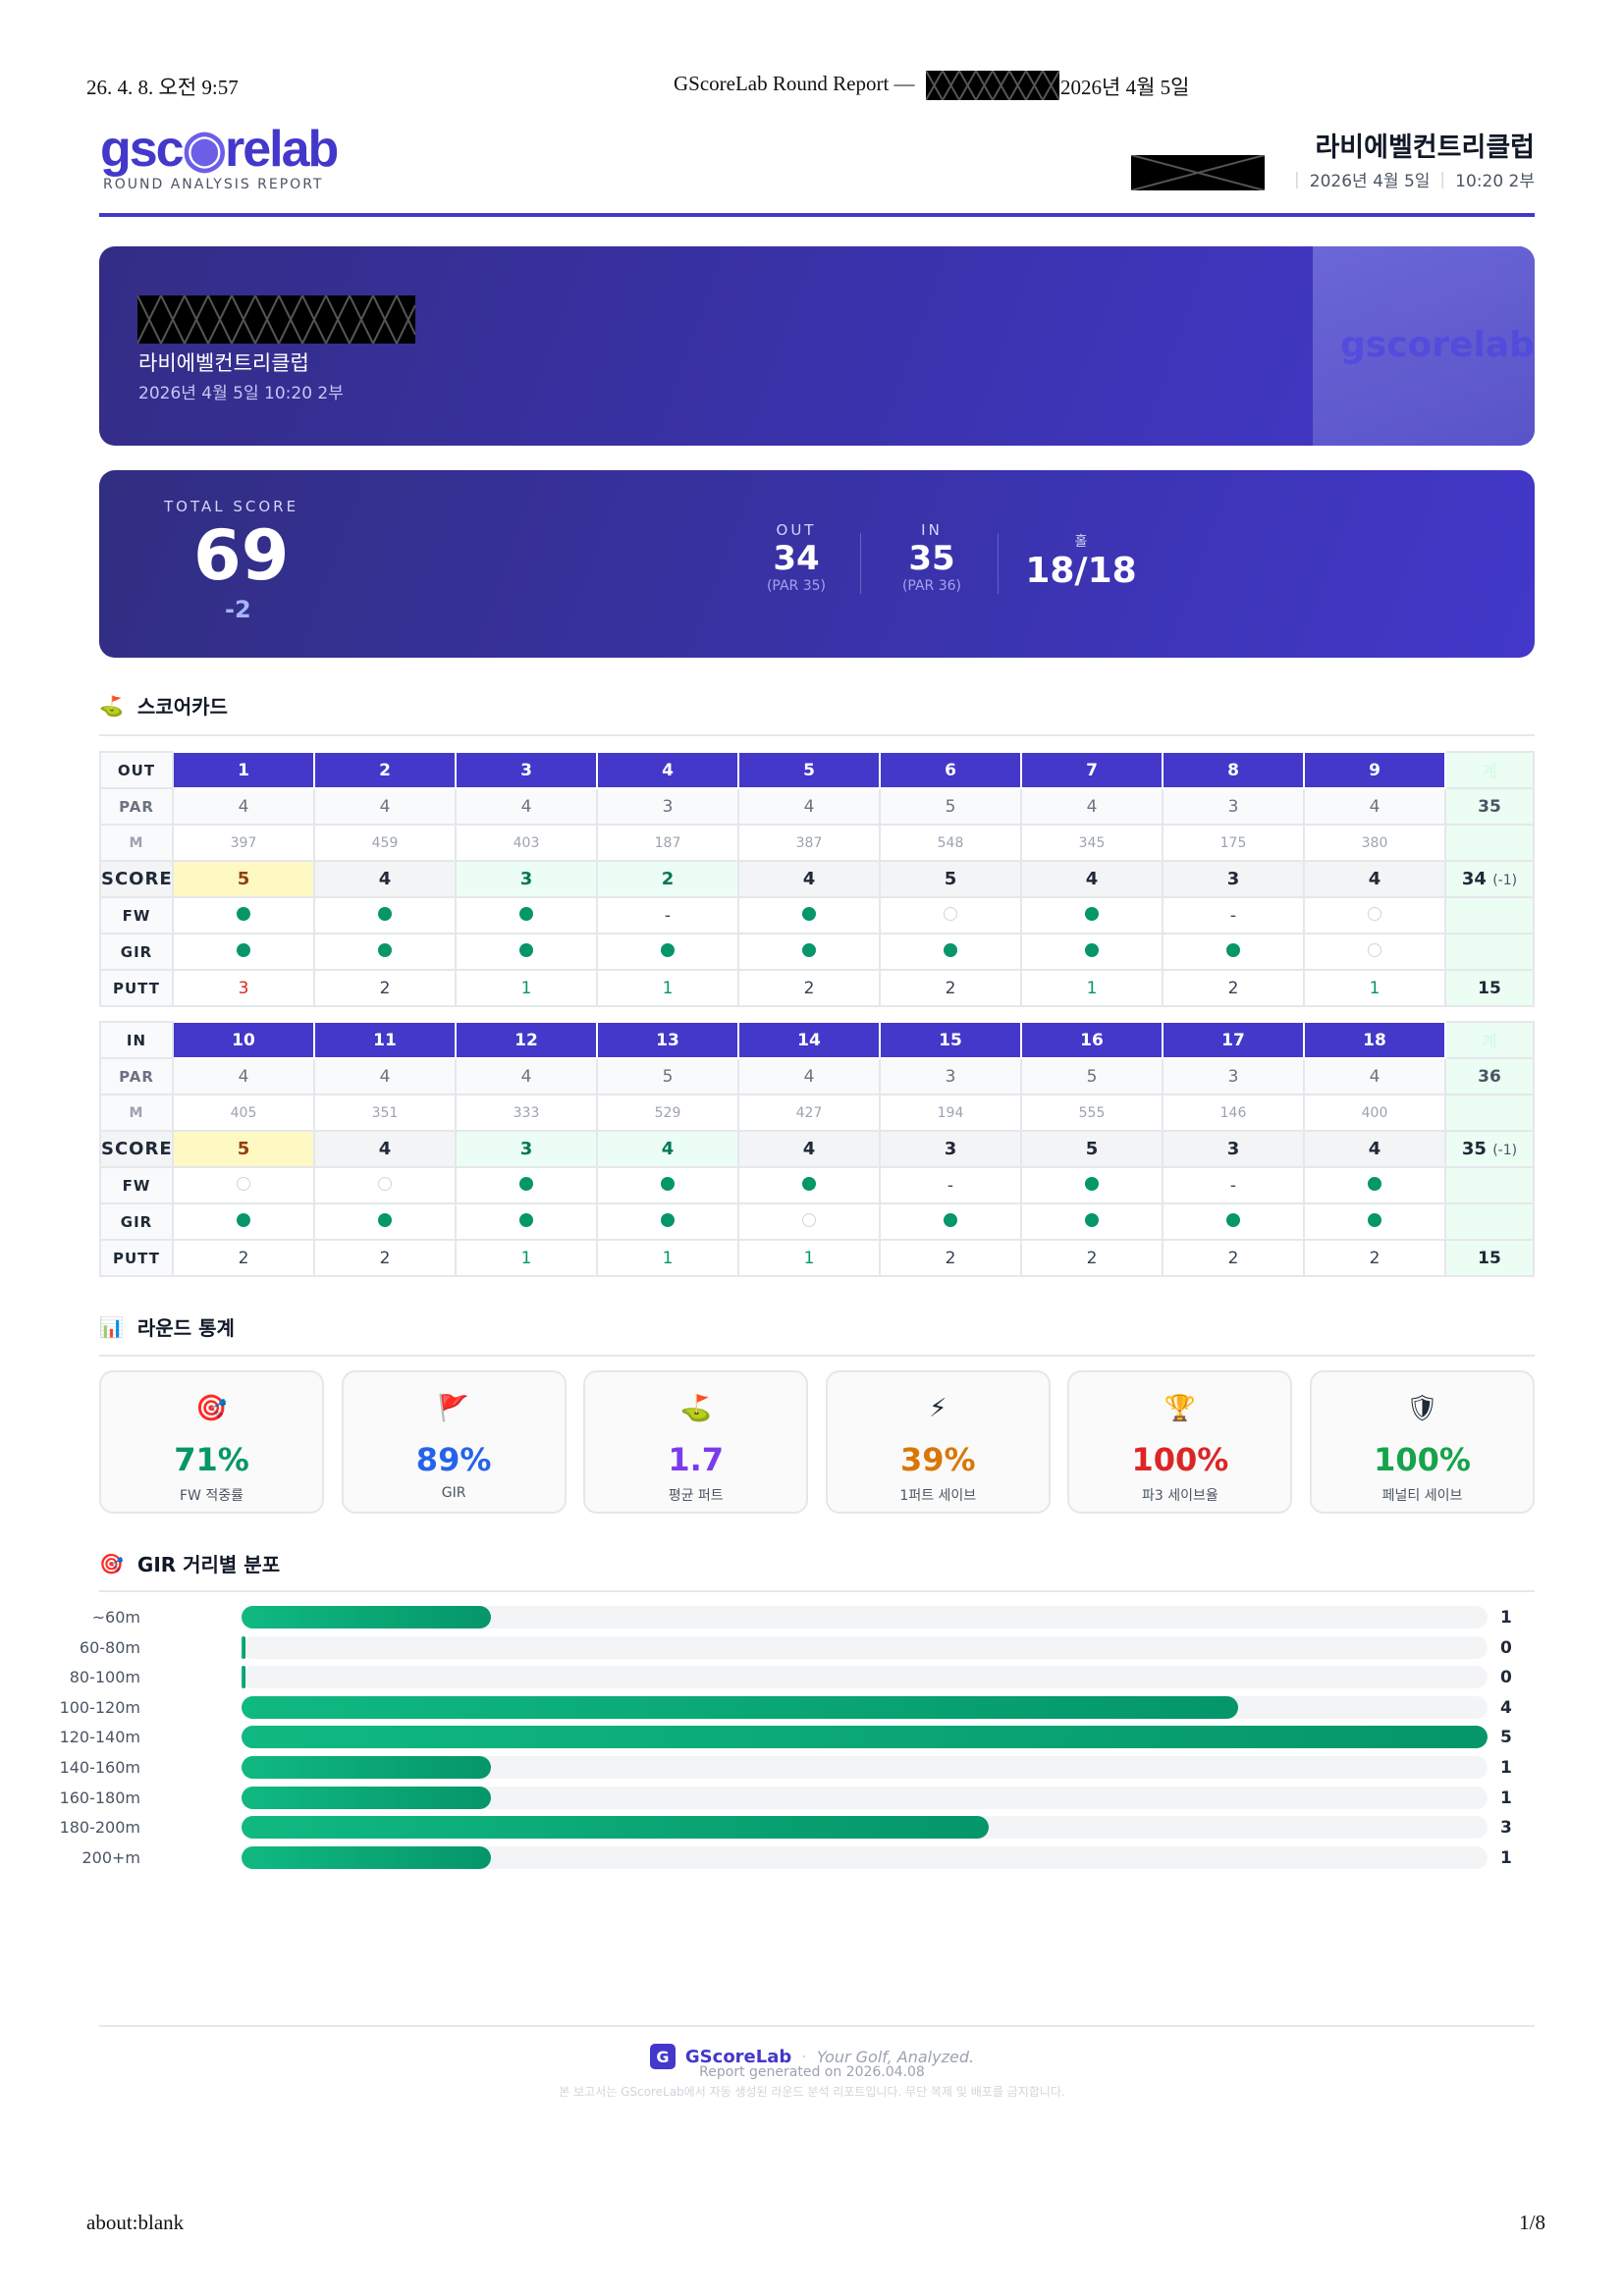  Describe the element at coordinates (211, 1408) in the screenshot. I see `target-icon: 🎯` at that location.